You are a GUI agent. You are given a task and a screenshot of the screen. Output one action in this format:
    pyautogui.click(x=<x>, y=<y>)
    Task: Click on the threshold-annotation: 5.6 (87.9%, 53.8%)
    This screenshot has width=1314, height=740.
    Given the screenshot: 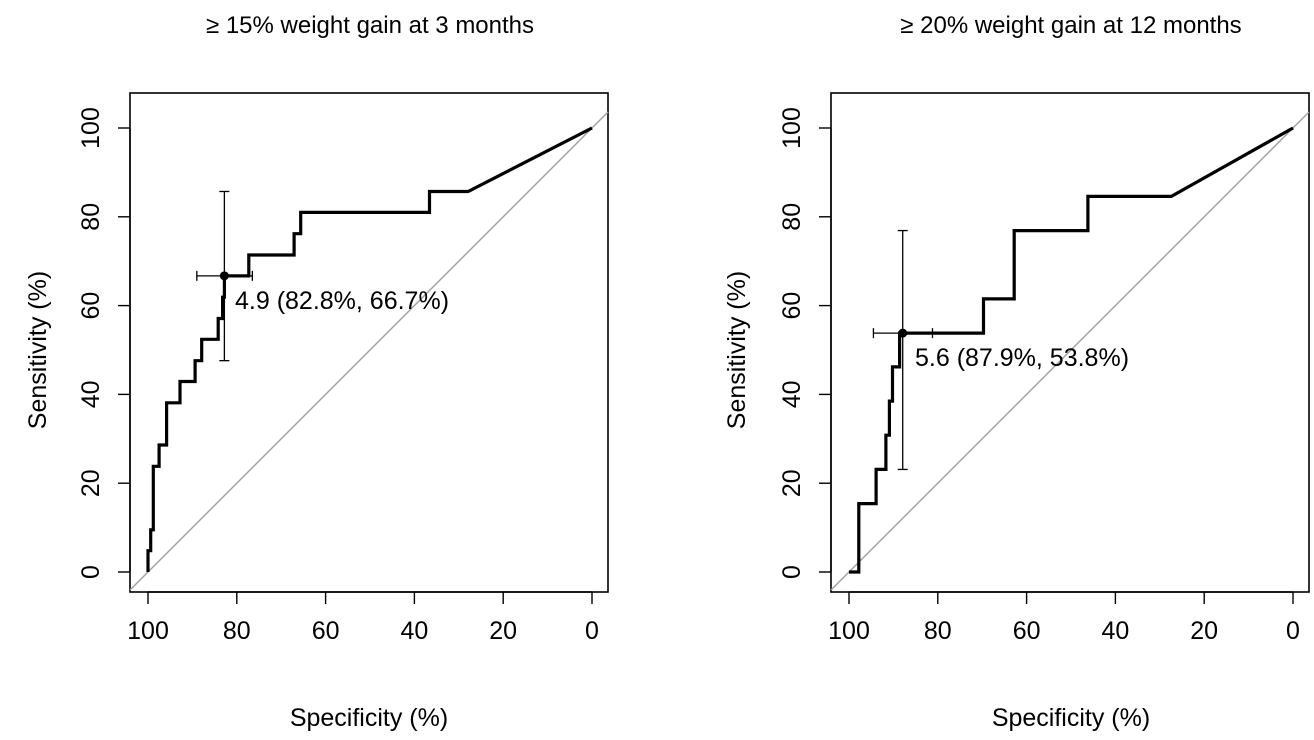 What is the action you would take?
    pyautogui.click(x=1022, y=358)
    